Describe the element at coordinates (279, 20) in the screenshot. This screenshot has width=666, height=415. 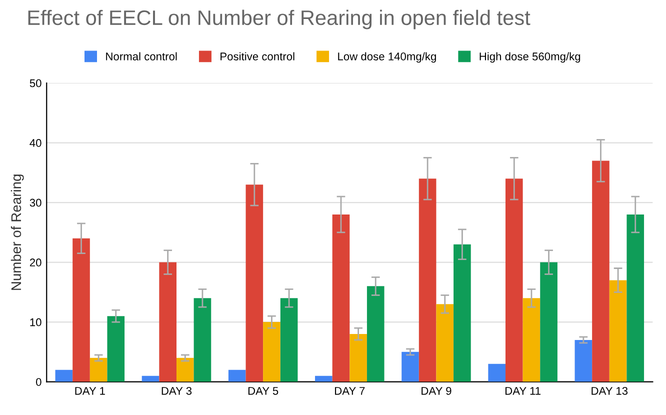
I see `chart-title: Effect of EECL on Number of Rearing in open field test` at that location.